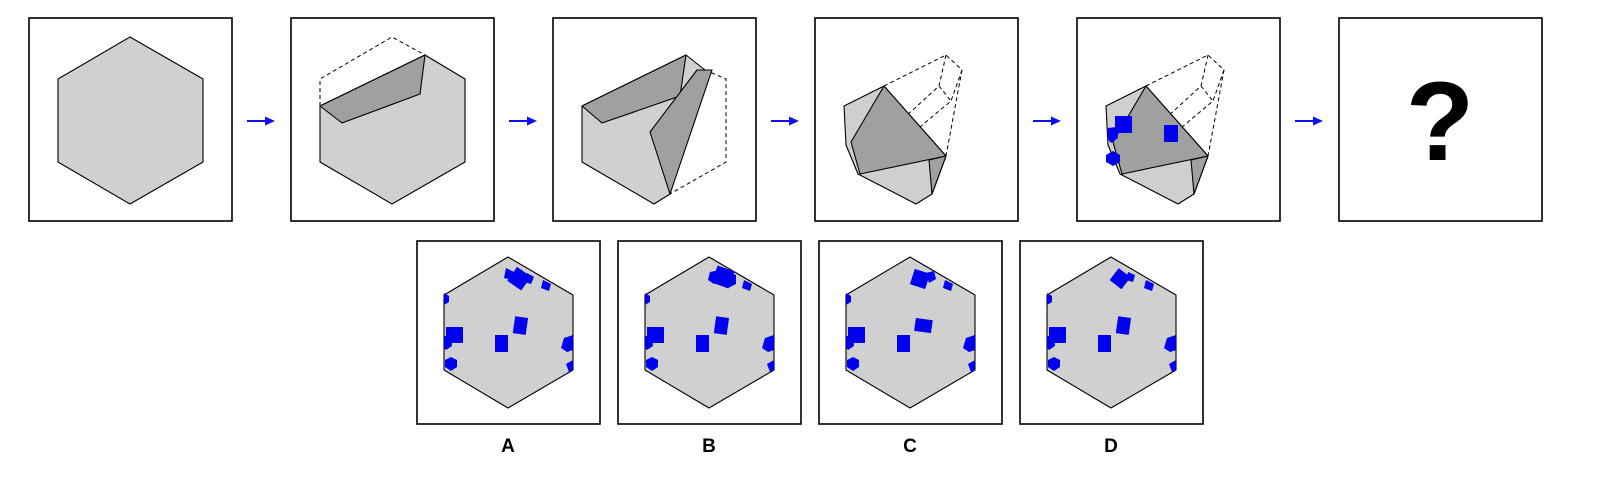 The image size is (1610, 490). What do you see at coordinates (508, 319) in the screenshot?
I see `option-a-holes` at bounding box center [508, 319].